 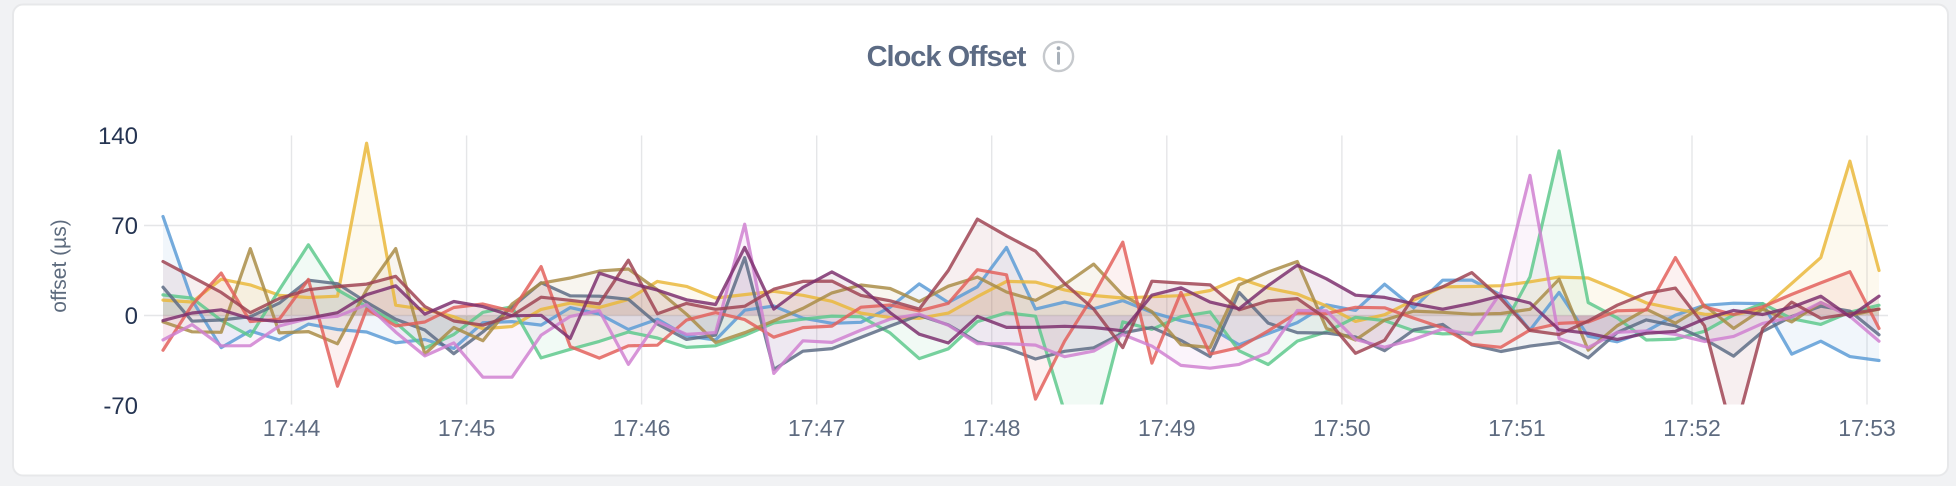 I want to click on svg-text: 70, so click(x=124, y=226).